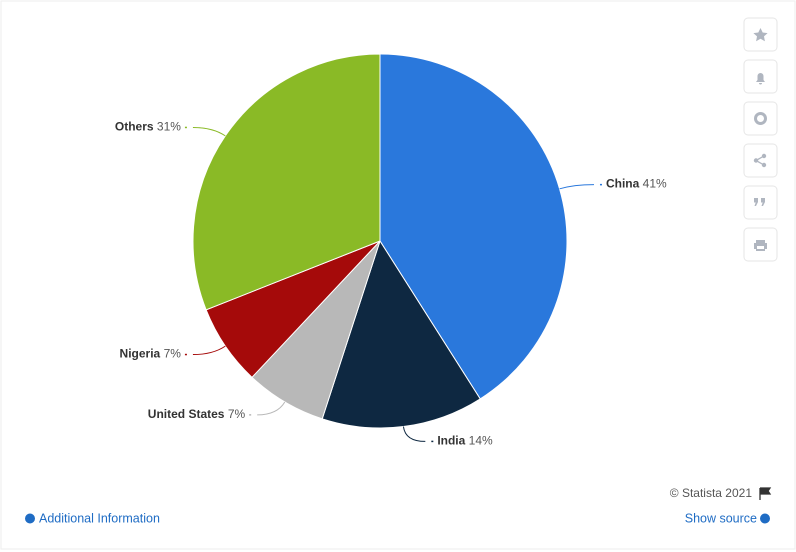 The width and height of the screenshot is (796, 552). I want to click on share-icon, so click(760, 160).